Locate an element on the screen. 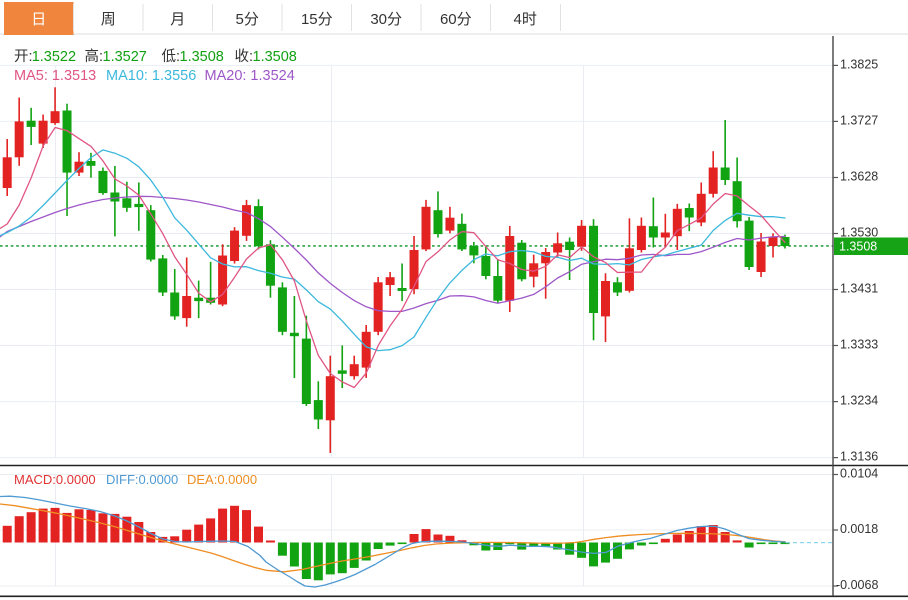  svg-text: -0.0068 is located at coordinates (857, 585).